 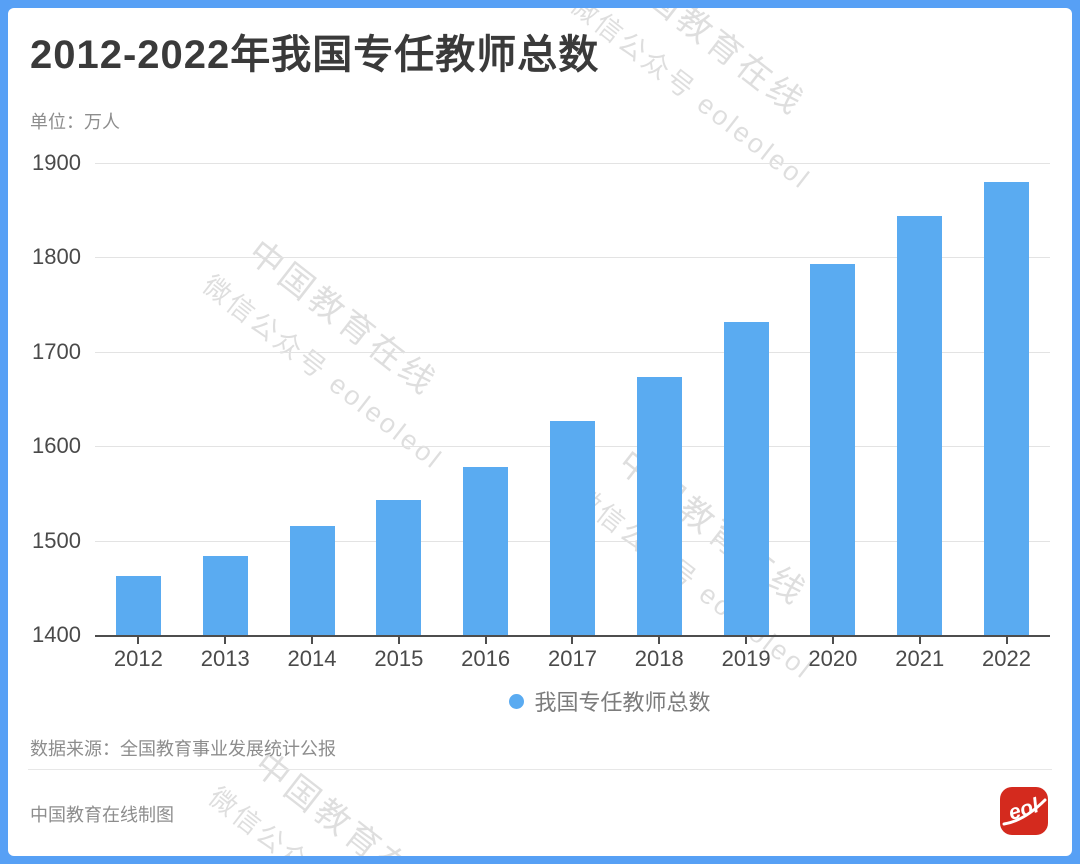 I want to click on x-axis-label: 2013, so click(x=225, y=658).